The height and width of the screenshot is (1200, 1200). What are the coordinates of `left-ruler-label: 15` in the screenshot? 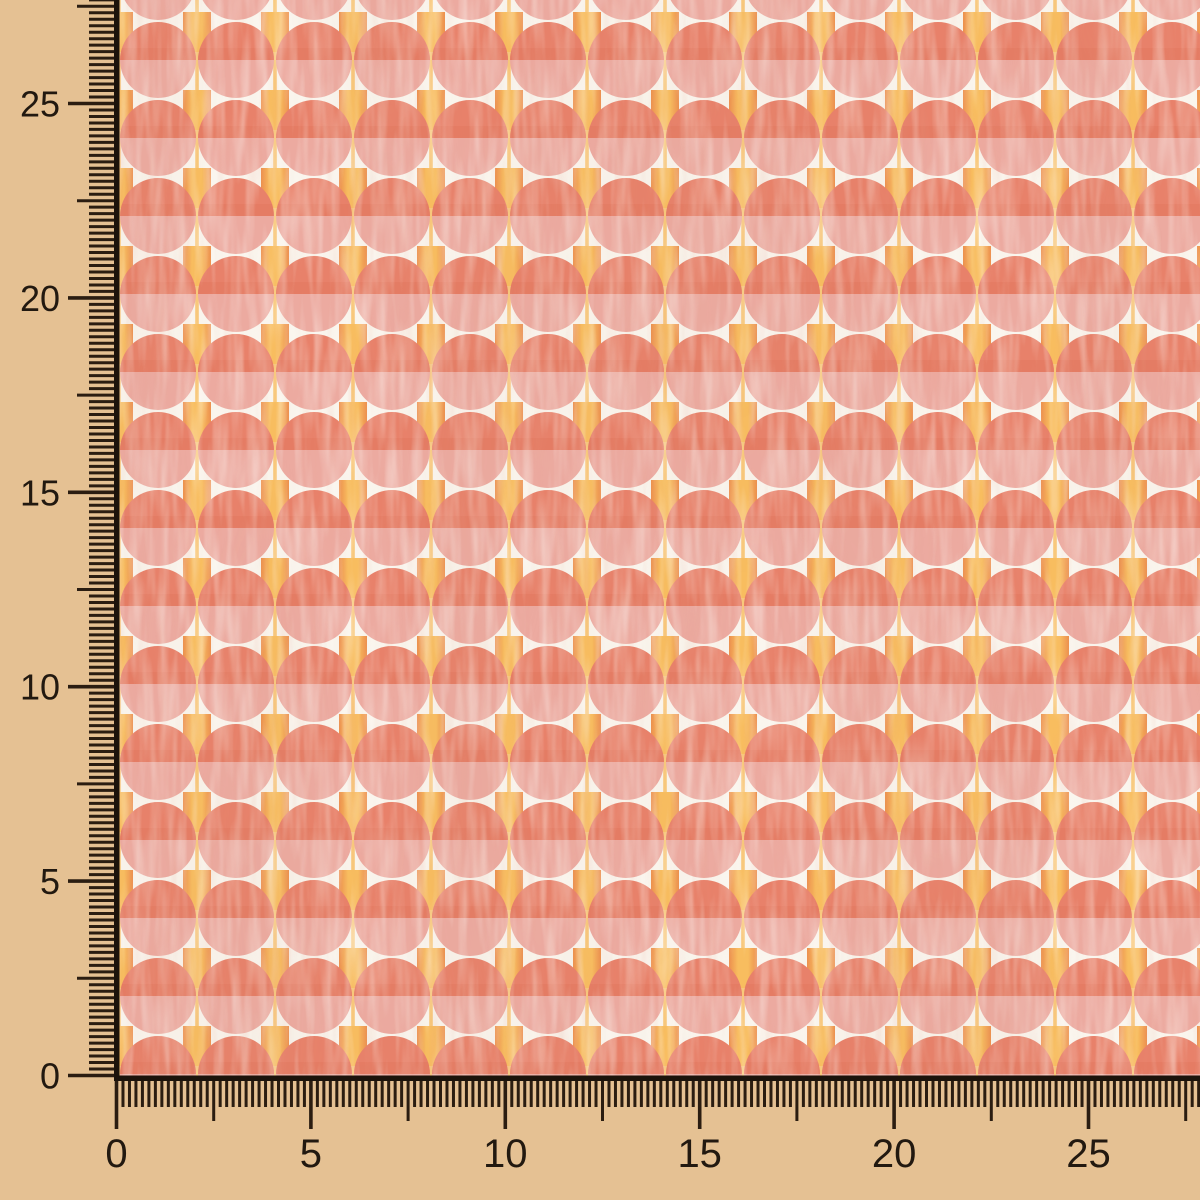 It's located at (40, 492).